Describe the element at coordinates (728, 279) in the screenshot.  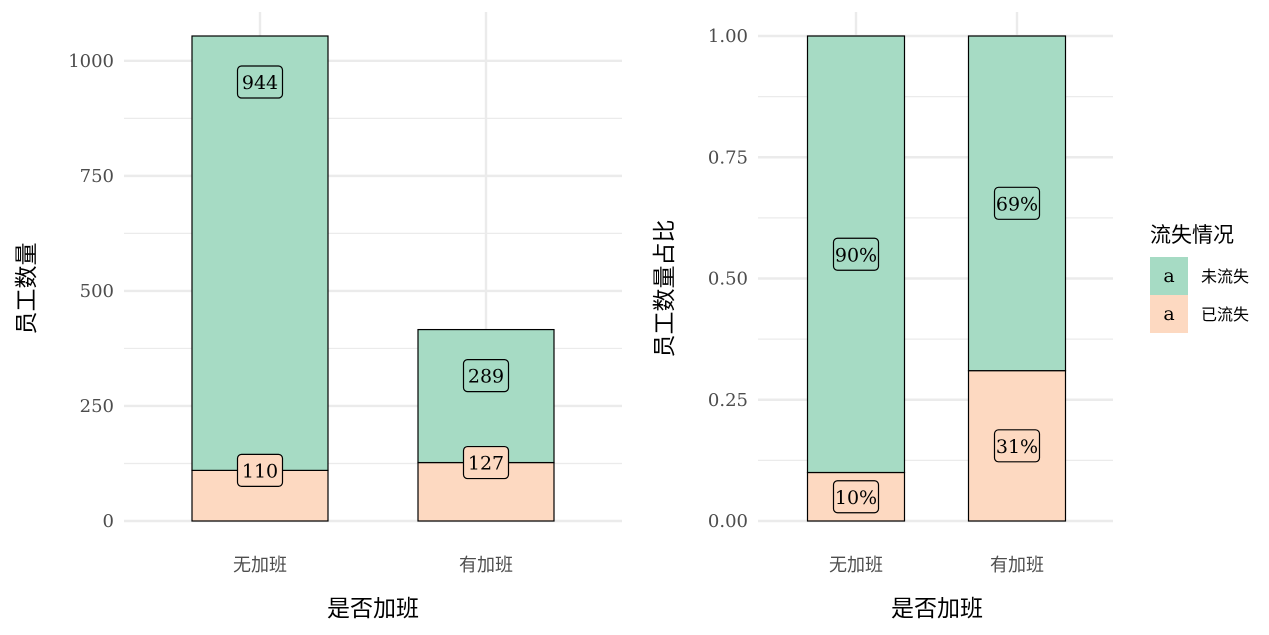
I see `share-y-tick-label: 0.50` at that location.